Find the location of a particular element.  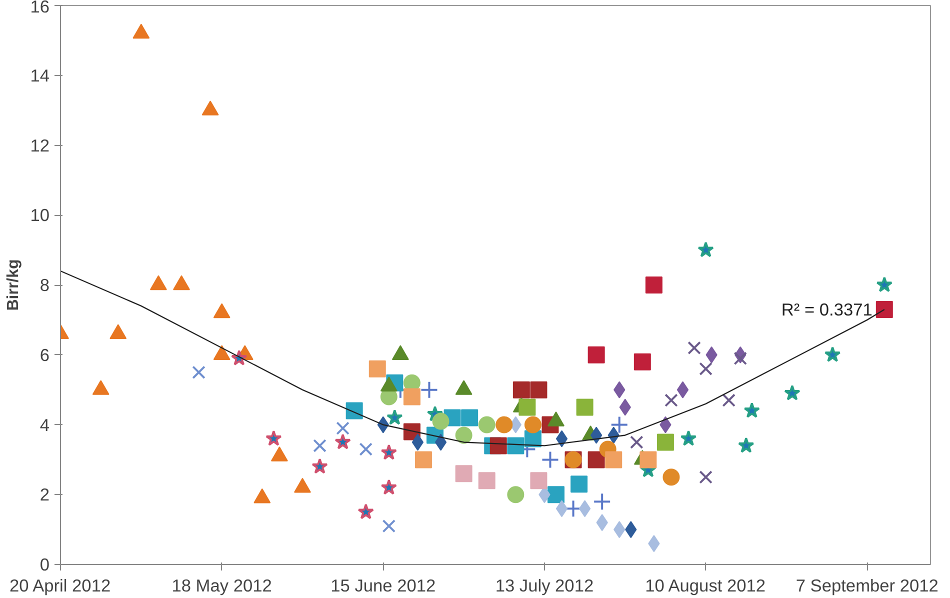

x-tick-label: 20 April 2012 is located at coordinates (60, 586).